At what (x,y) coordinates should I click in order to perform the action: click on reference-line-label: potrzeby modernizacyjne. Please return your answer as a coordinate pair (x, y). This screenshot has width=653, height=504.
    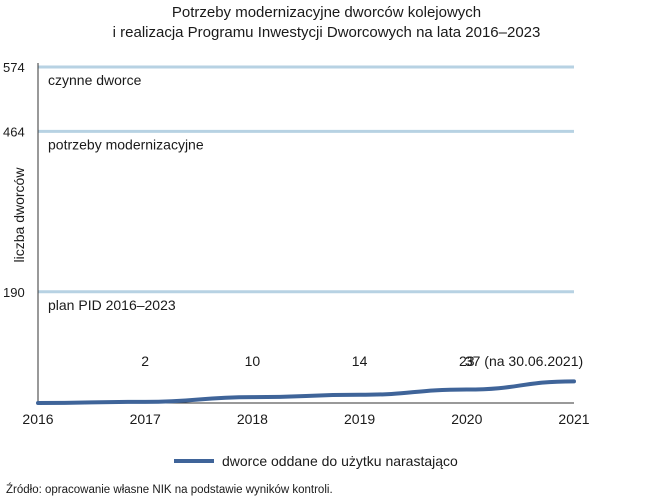
    Looking at the image, I should click on (126, 144).